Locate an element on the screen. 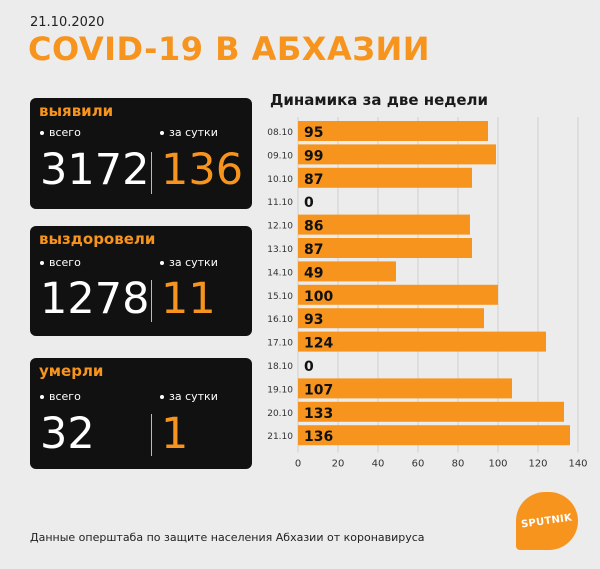  card-deaths-day: 1 is located at coordinates (175, 434).